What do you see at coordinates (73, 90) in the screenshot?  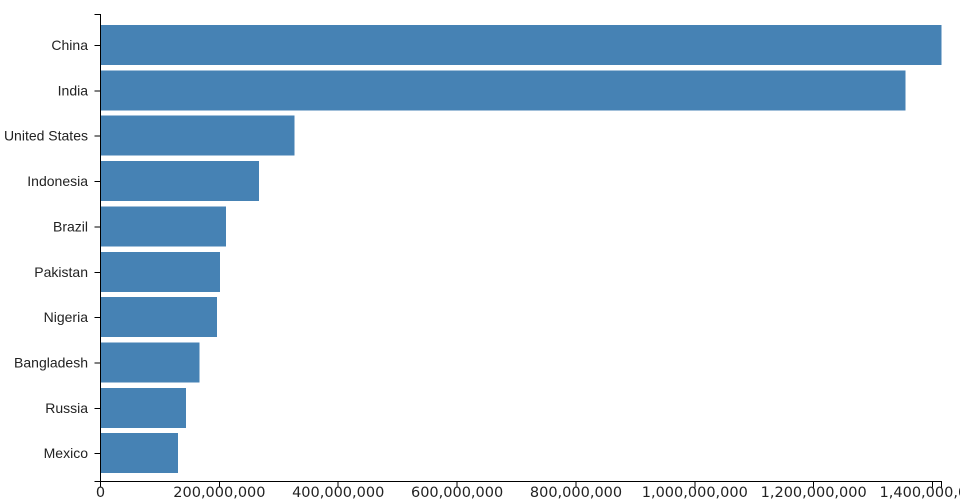 I see `y-tick-label-india: India` at bounding box center [73, 90].